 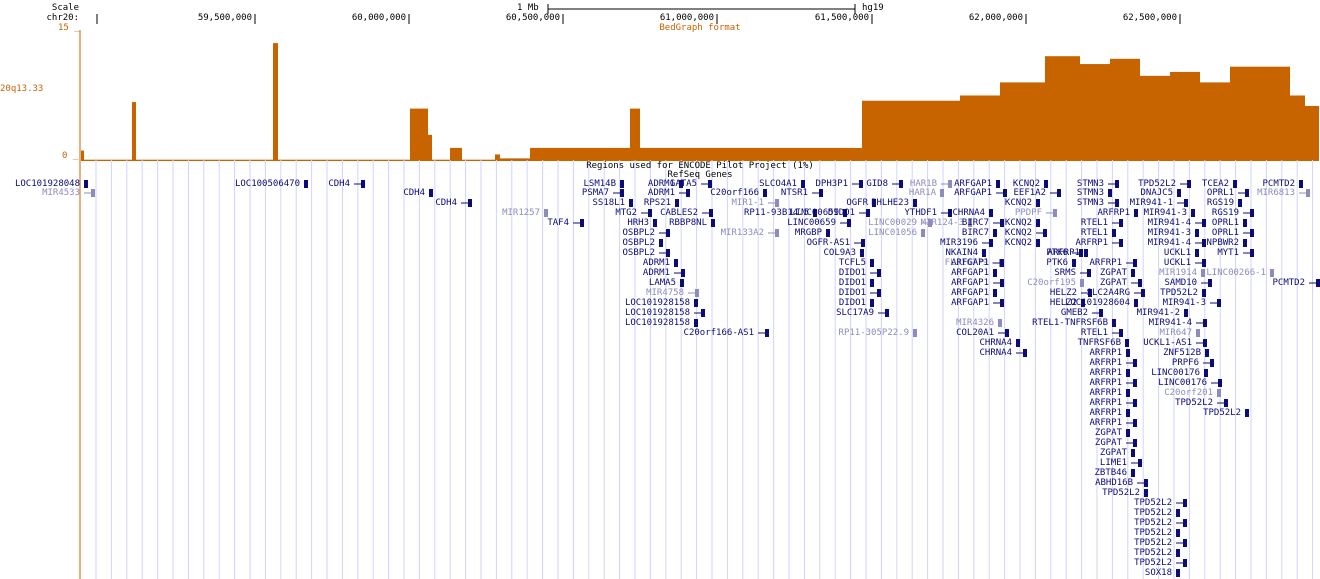 I want to click on gene-label: GID8, so click(x=877, y=184).